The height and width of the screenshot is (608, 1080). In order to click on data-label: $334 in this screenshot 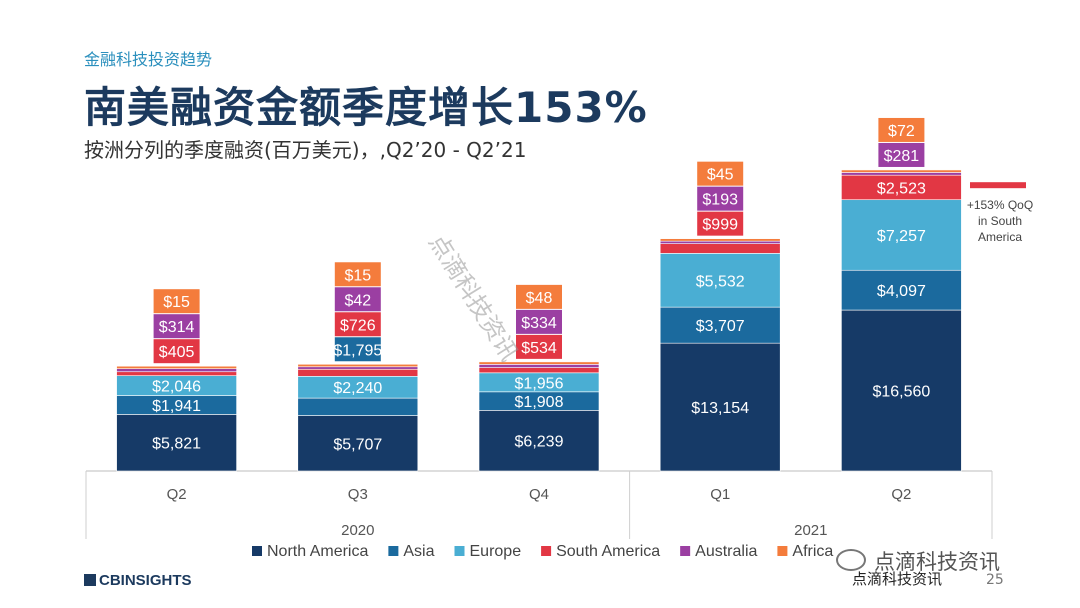, I will do `click(539, 323)`.